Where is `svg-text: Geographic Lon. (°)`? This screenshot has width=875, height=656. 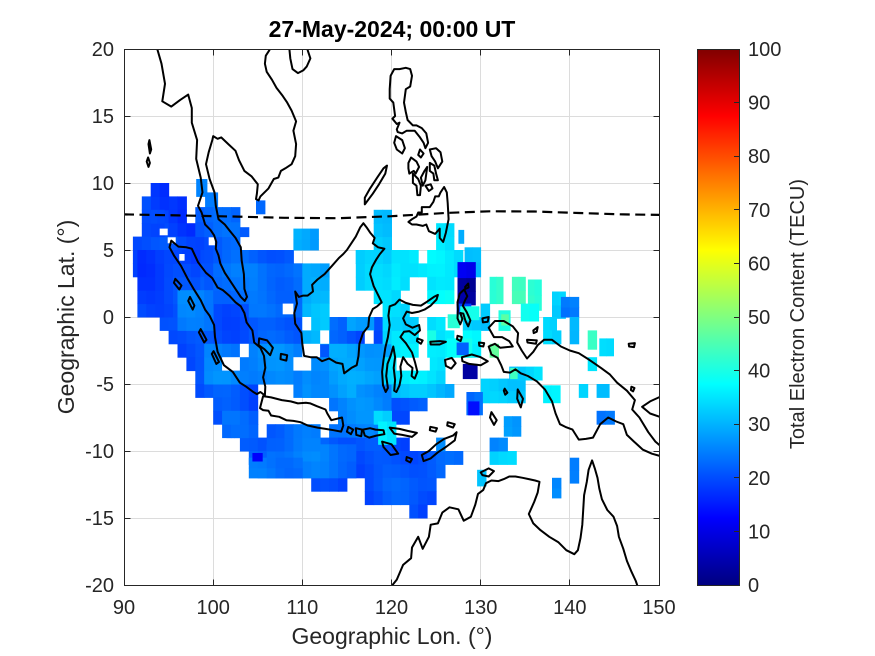 svg-text: Geographic Lon. (°) is located at coordinates (392, 636).